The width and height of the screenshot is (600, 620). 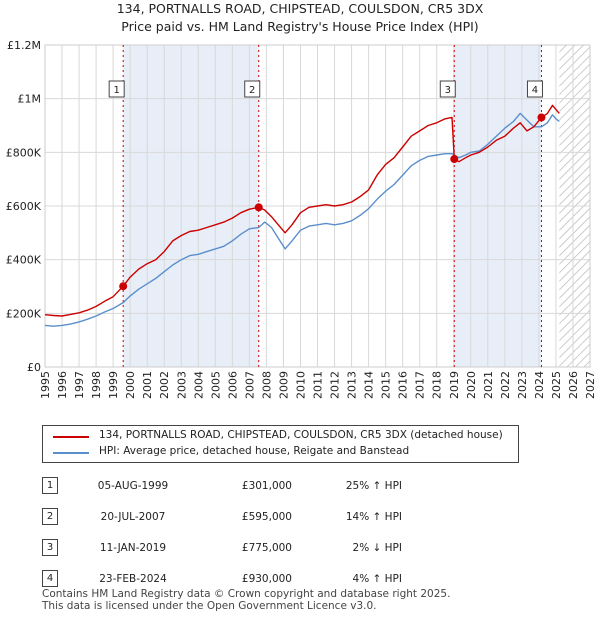 I want to click on transaction-price: £301,000, so click(x=266, y=485).